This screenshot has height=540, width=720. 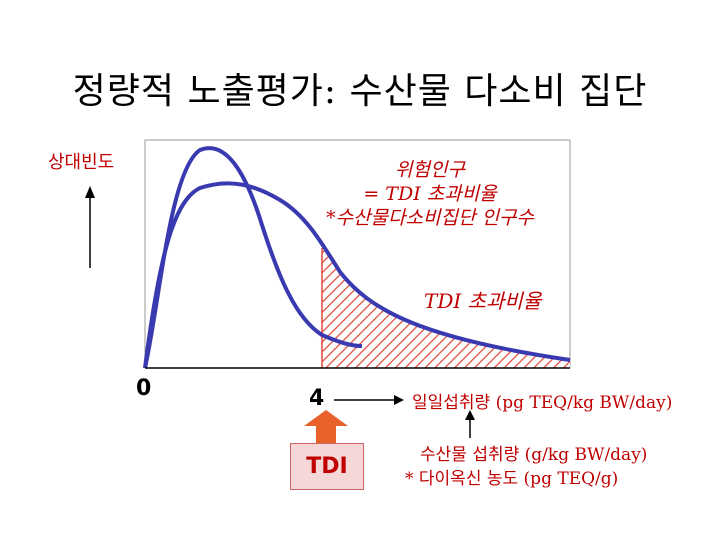 What do you see at coordinates (360, 91) in the screenshot?
I see `slide-title: 정량적 노출평가: 수산물 다소비 집단` at bounding box center [360, 91].